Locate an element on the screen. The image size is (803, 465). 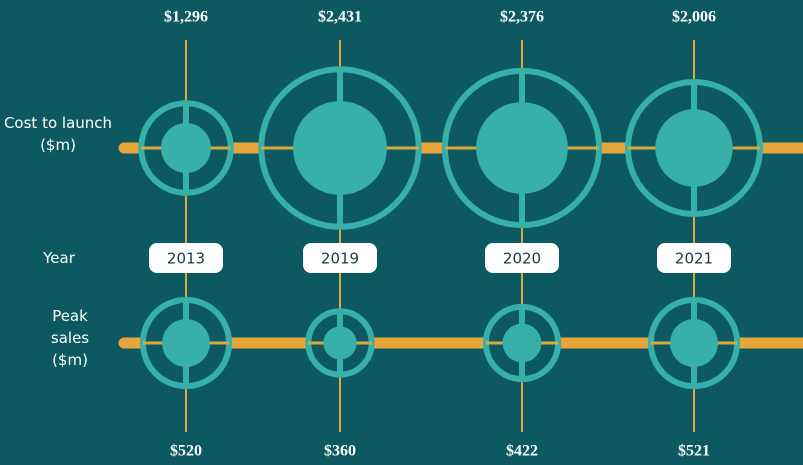
x-tick-label: 2021 is located at coordinates (694, 259).